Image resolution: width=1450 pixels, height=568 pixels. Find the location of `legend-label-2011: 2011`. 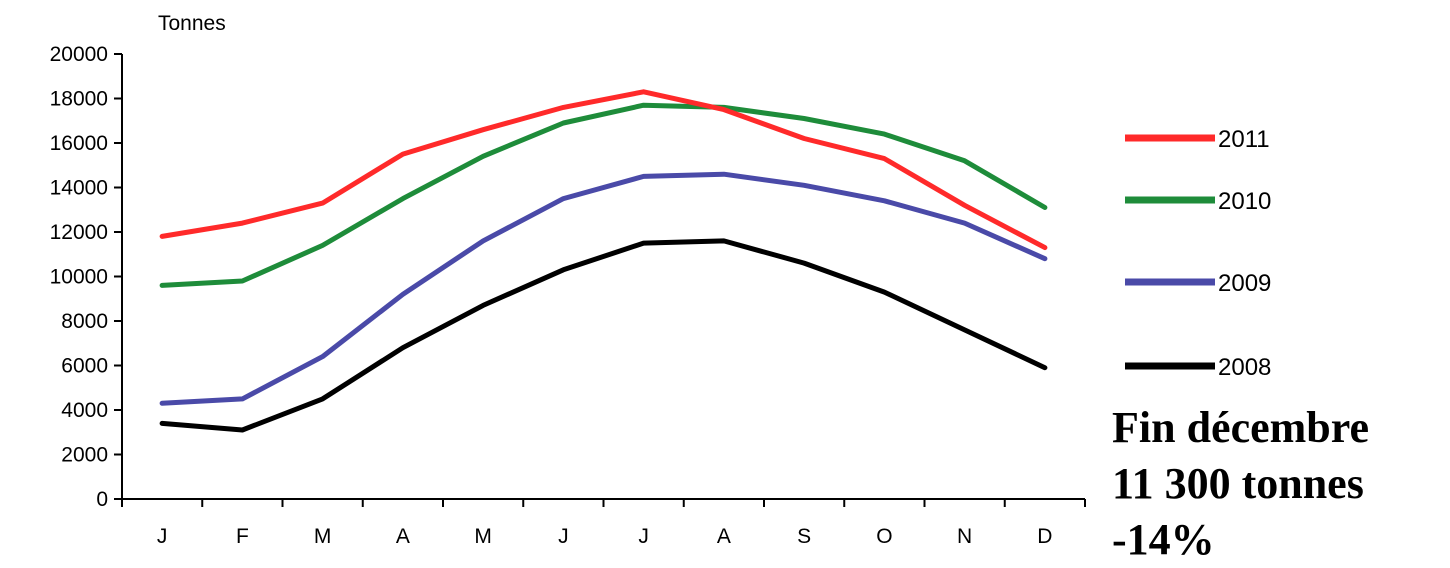

legend-label-2011: 2011 is located at coordinates (1244, 139).